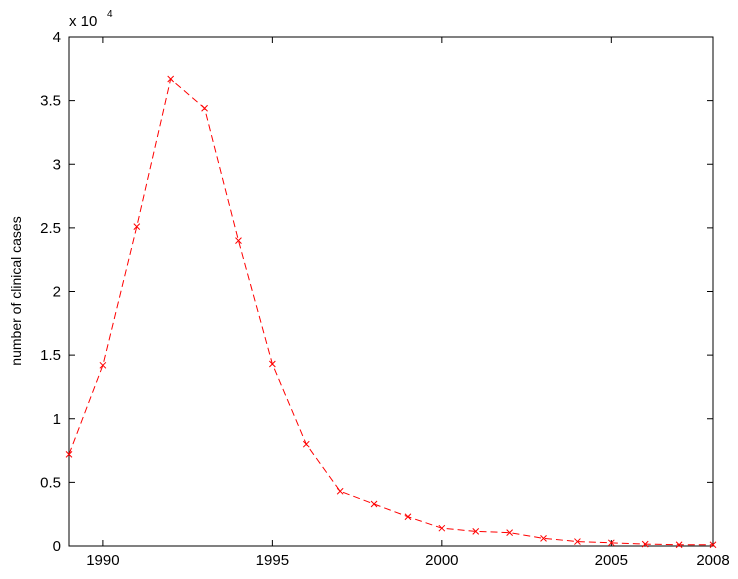  What do you see at coordinates (110, 14) in the screenshot?
I see `y-scale-exponent: 4` at bounding box center [110, 14].